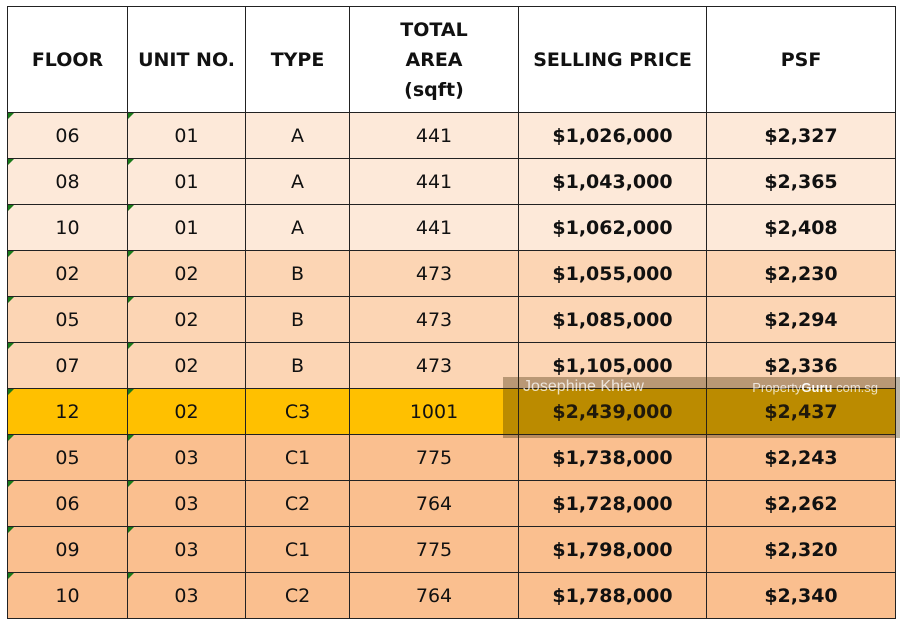 This screenshot has width=900, height=627. What do you see at coordinates (67, 273) in the screenshot?
I see `cell-floor: 02` at bounding box center [67, 273].